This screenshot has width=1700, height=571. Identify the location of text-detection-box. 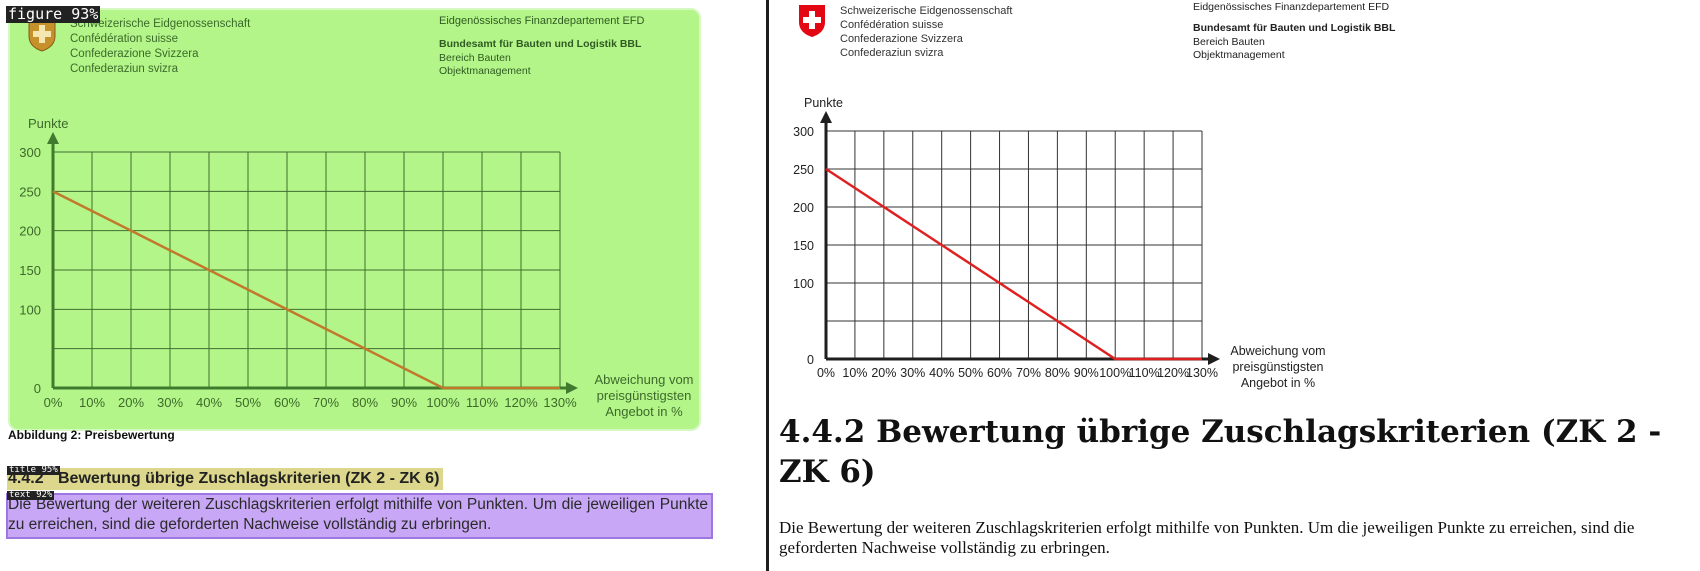
(359, 516).